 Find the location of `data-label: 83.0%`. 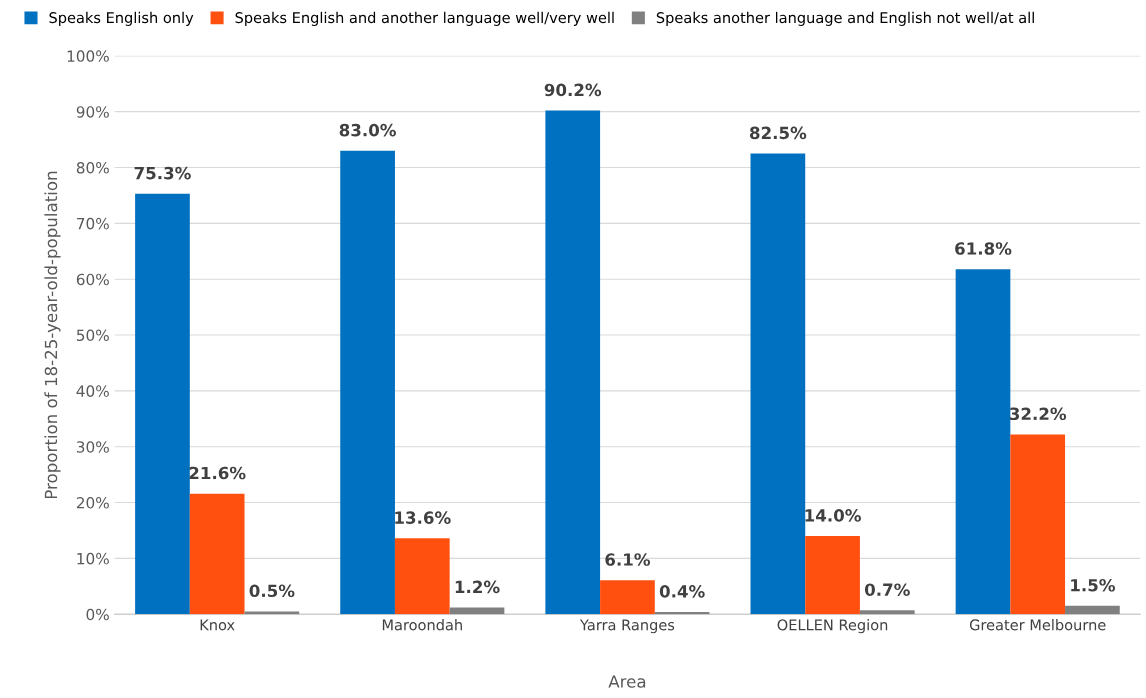

data-label: 83.0% is located at coordinates (367, 130).